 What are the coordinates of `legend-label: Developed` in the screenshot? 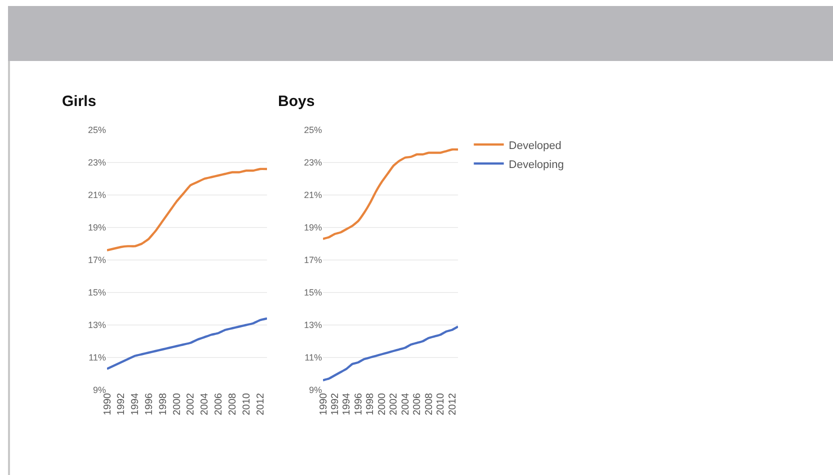 It's located at (535, 146).